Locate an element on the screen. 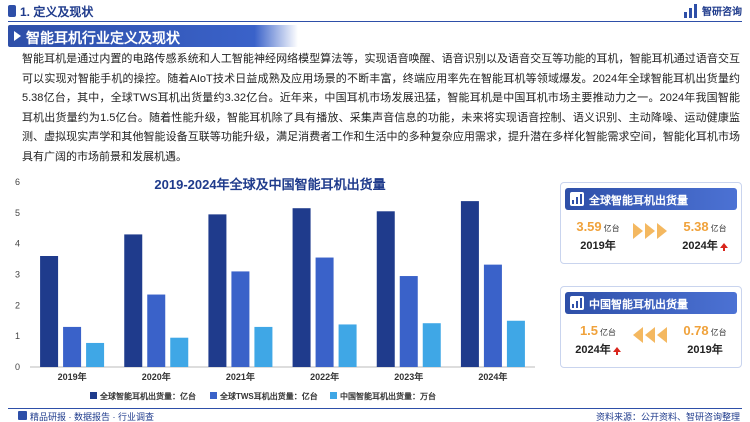  footer-source: 资料来源：公开资料、智研咨询整理 is located at coordinates (667, 417).